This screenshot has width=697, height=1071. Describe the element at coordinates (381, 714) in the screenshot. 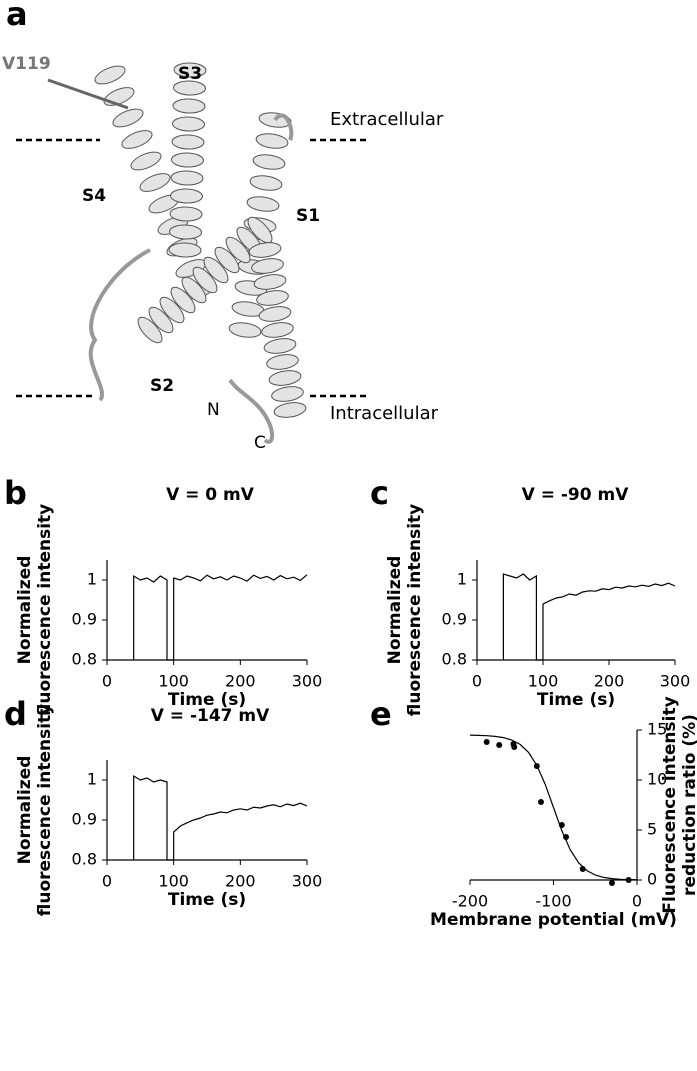

I see `panel-letter: e` at that location.